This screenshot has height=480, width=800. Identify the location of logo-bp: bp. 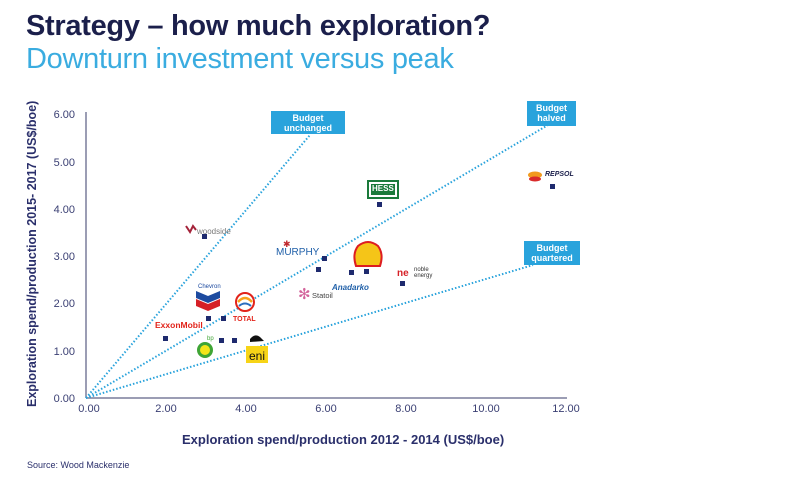
(210, 339).